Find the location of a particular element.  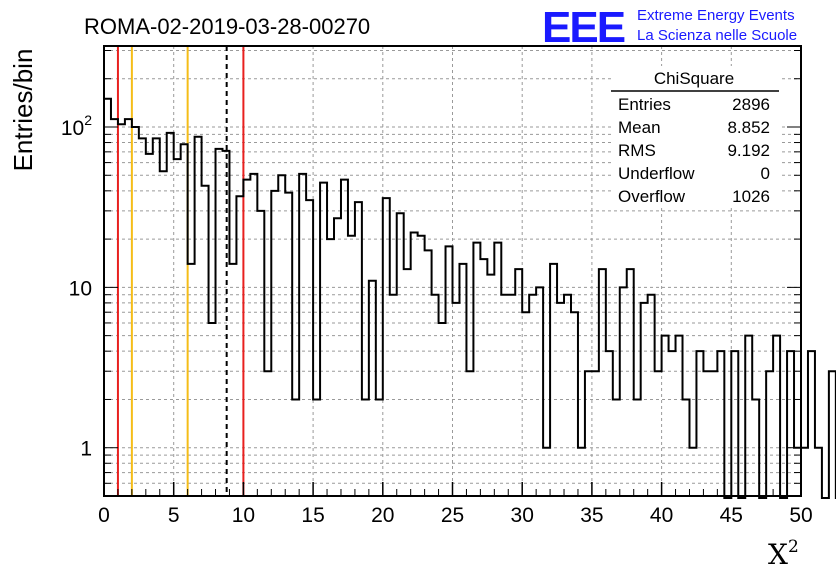

stats-label-rms: RMS is located at coordinates (637, 150).